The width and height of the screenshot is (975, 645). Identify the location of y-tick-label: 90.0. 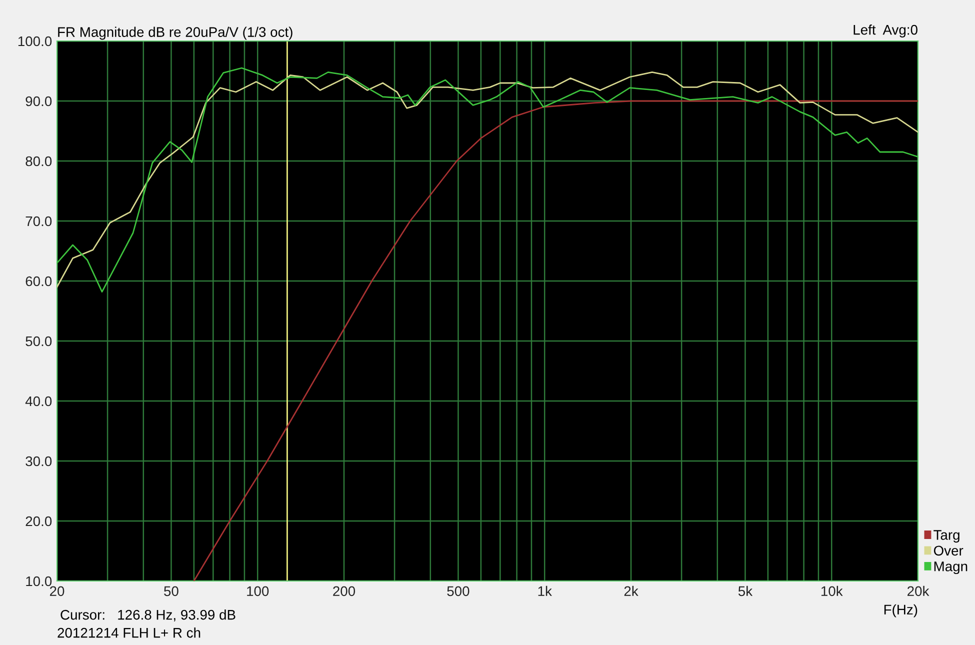
(39, 101).